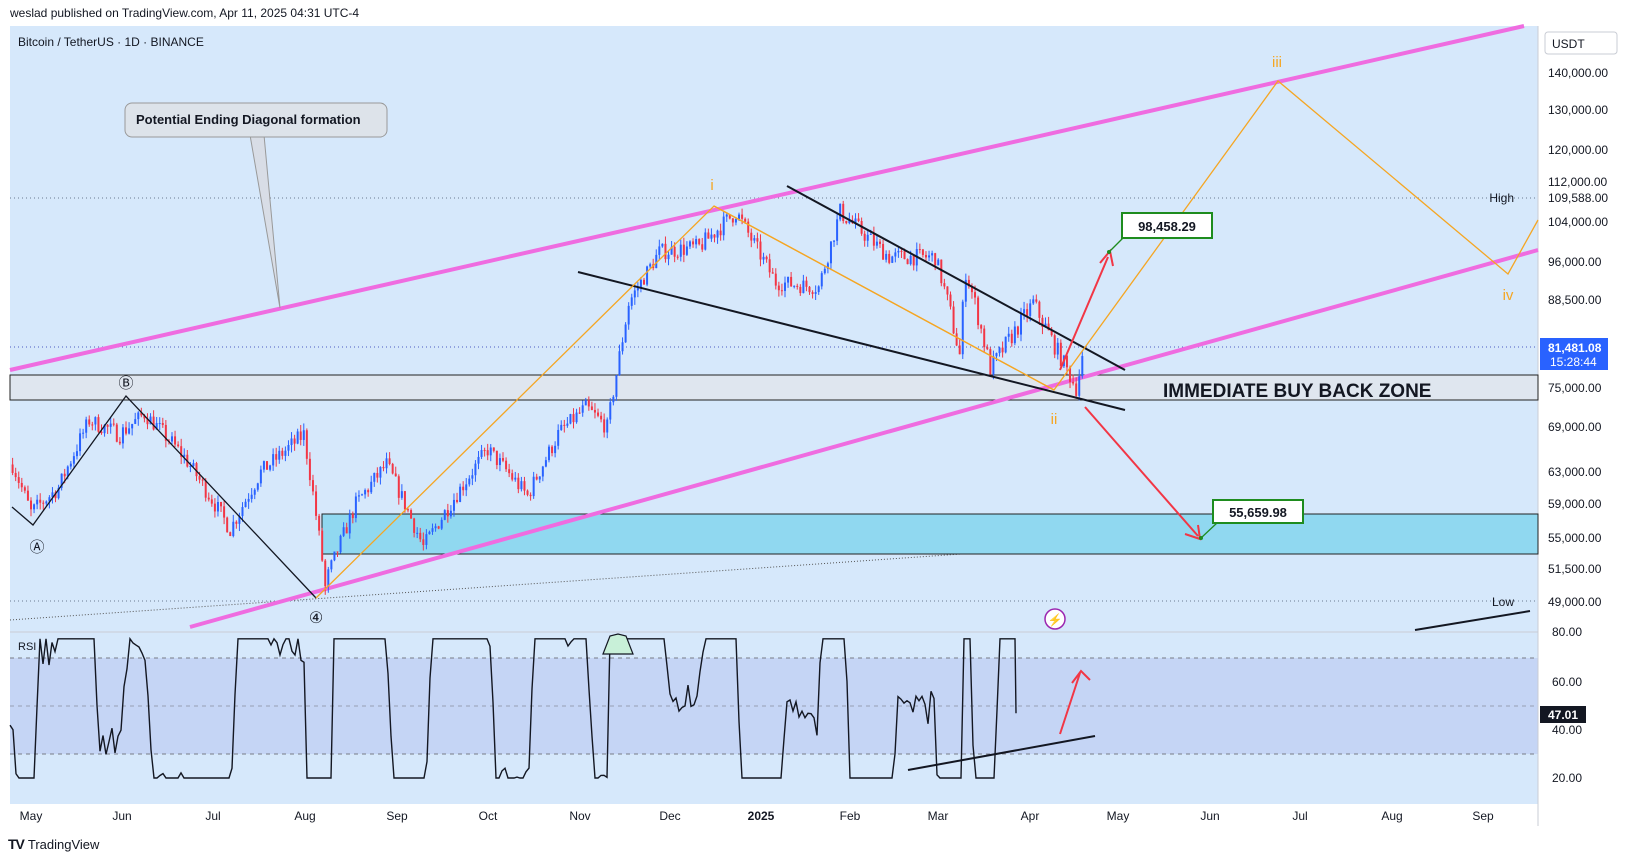 The image size is (1628, 860). What do you see at coordinates (956, 278) in the screenshot?
I see `wedge-upper` at bounding box center [956, 278].